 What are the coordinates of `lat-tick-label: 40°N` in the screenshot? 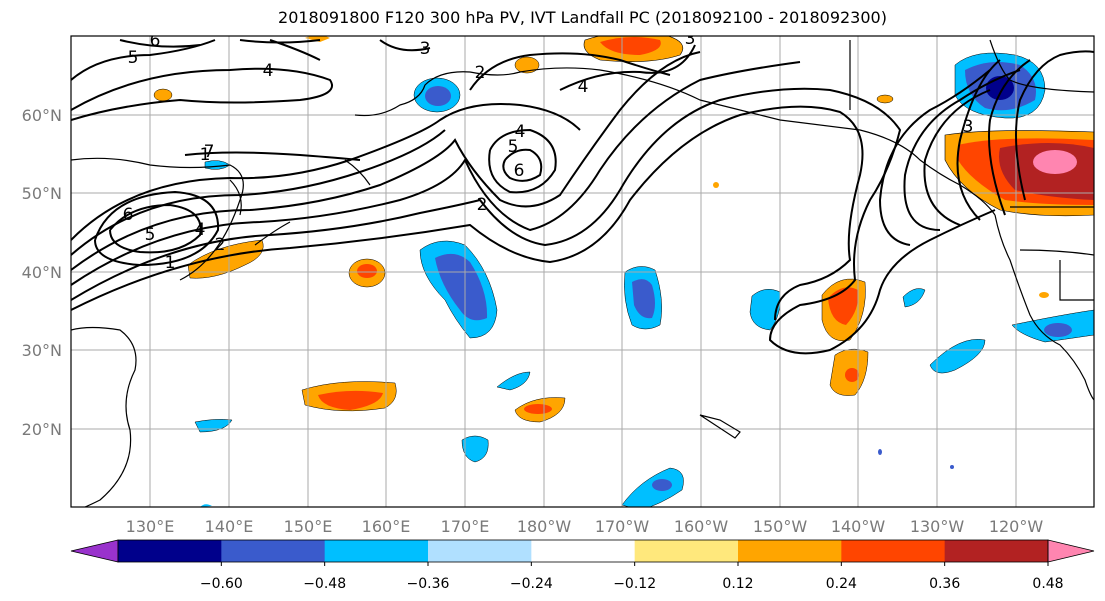 It's located at (42, 272).